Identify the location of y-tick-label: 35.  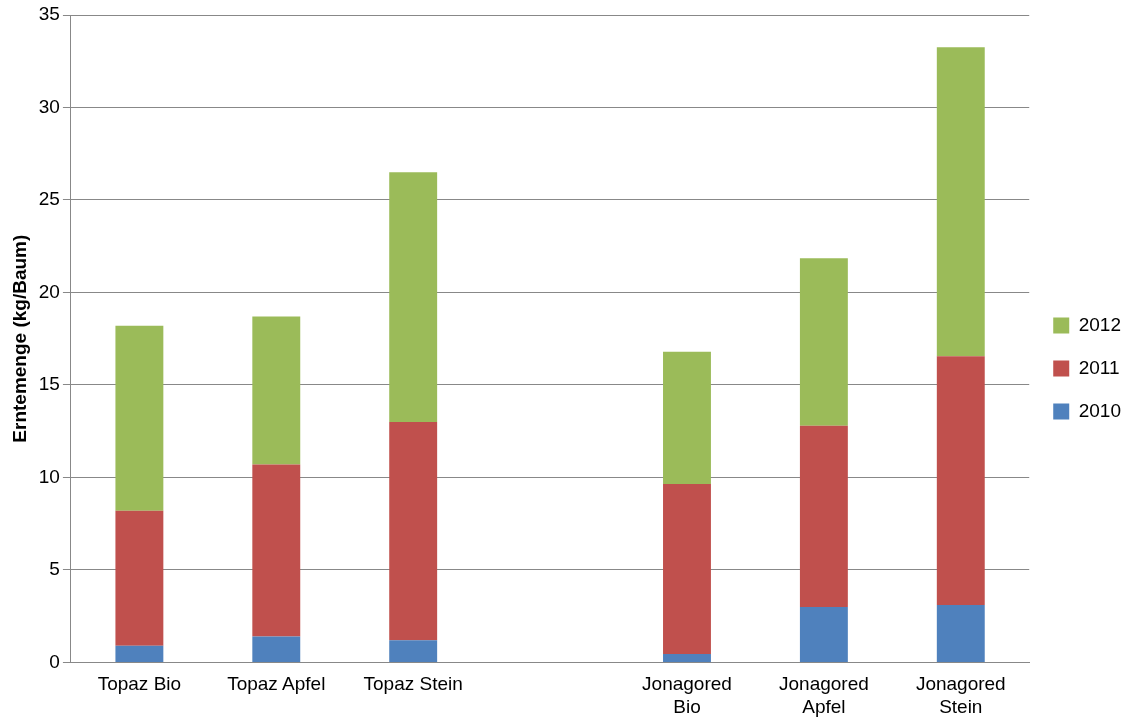
(49, 14).